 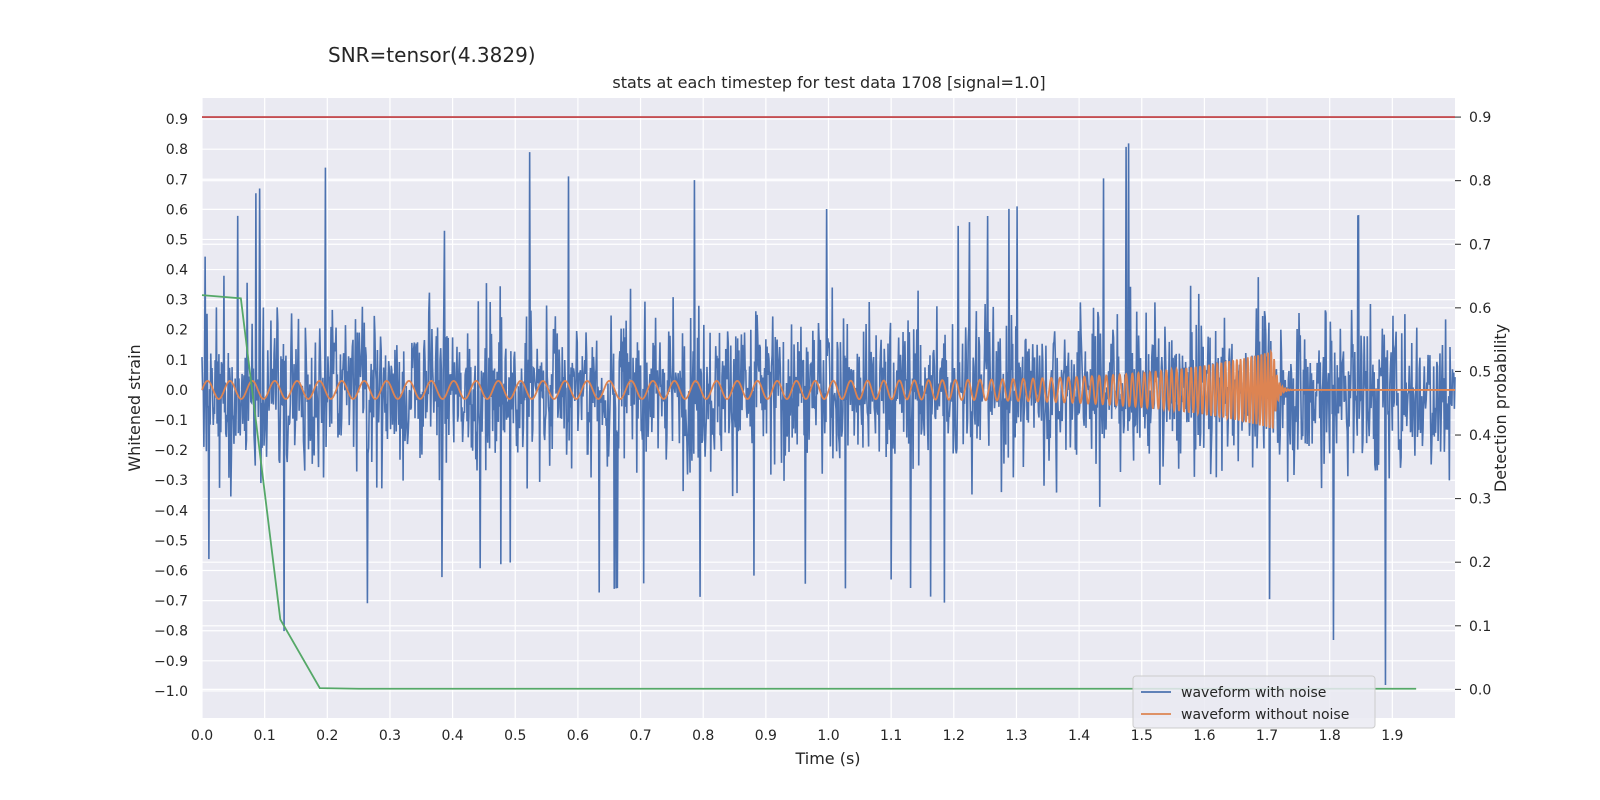 I want to click on y-tick-label: 0.4, so click(x=177, y=271).